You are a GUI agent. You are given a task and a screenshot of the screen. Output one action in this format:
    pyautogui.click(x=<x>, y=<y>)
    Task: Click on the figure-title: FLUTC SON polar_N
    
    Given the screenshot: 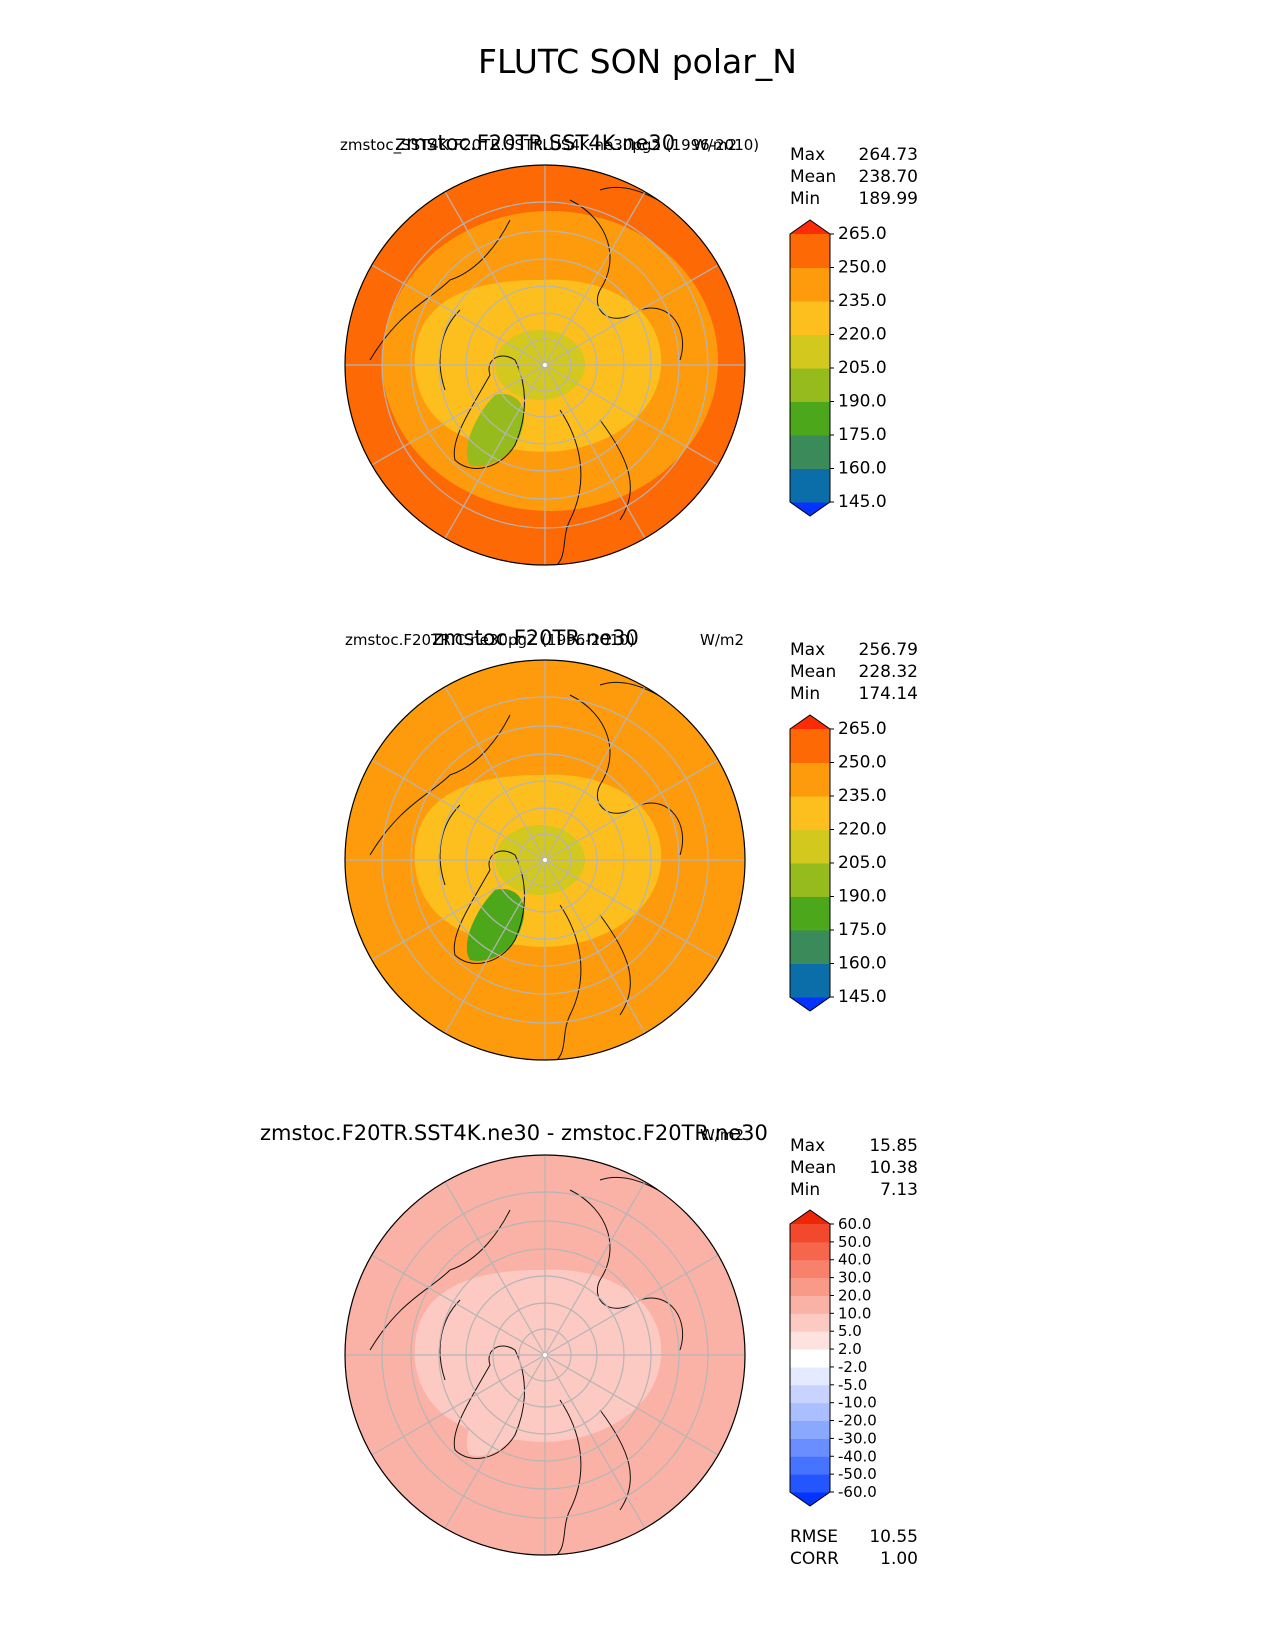 What is the action you would take?
    pyautogui.click(x=637, y=61)
    